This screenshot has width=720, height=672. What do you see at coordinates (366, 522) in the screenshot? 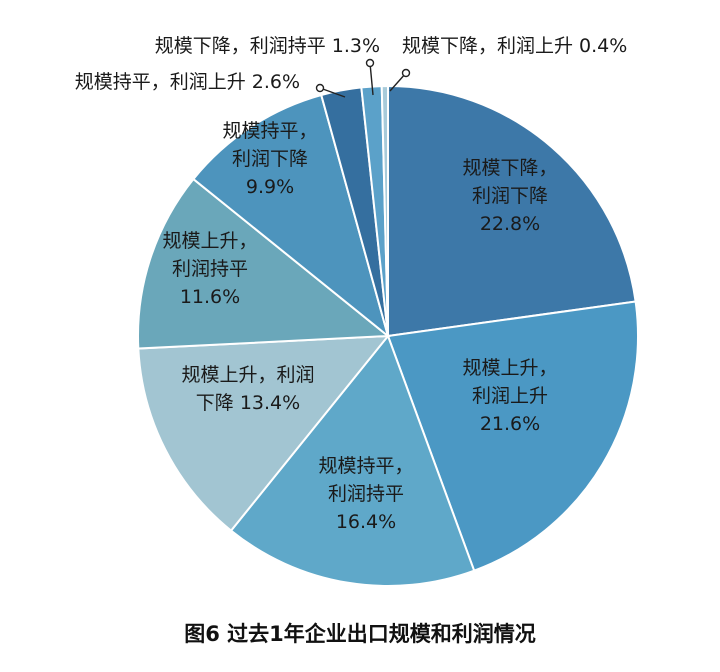
I see `slice-label-line: 16.4%` at bounding box center [366, 522].